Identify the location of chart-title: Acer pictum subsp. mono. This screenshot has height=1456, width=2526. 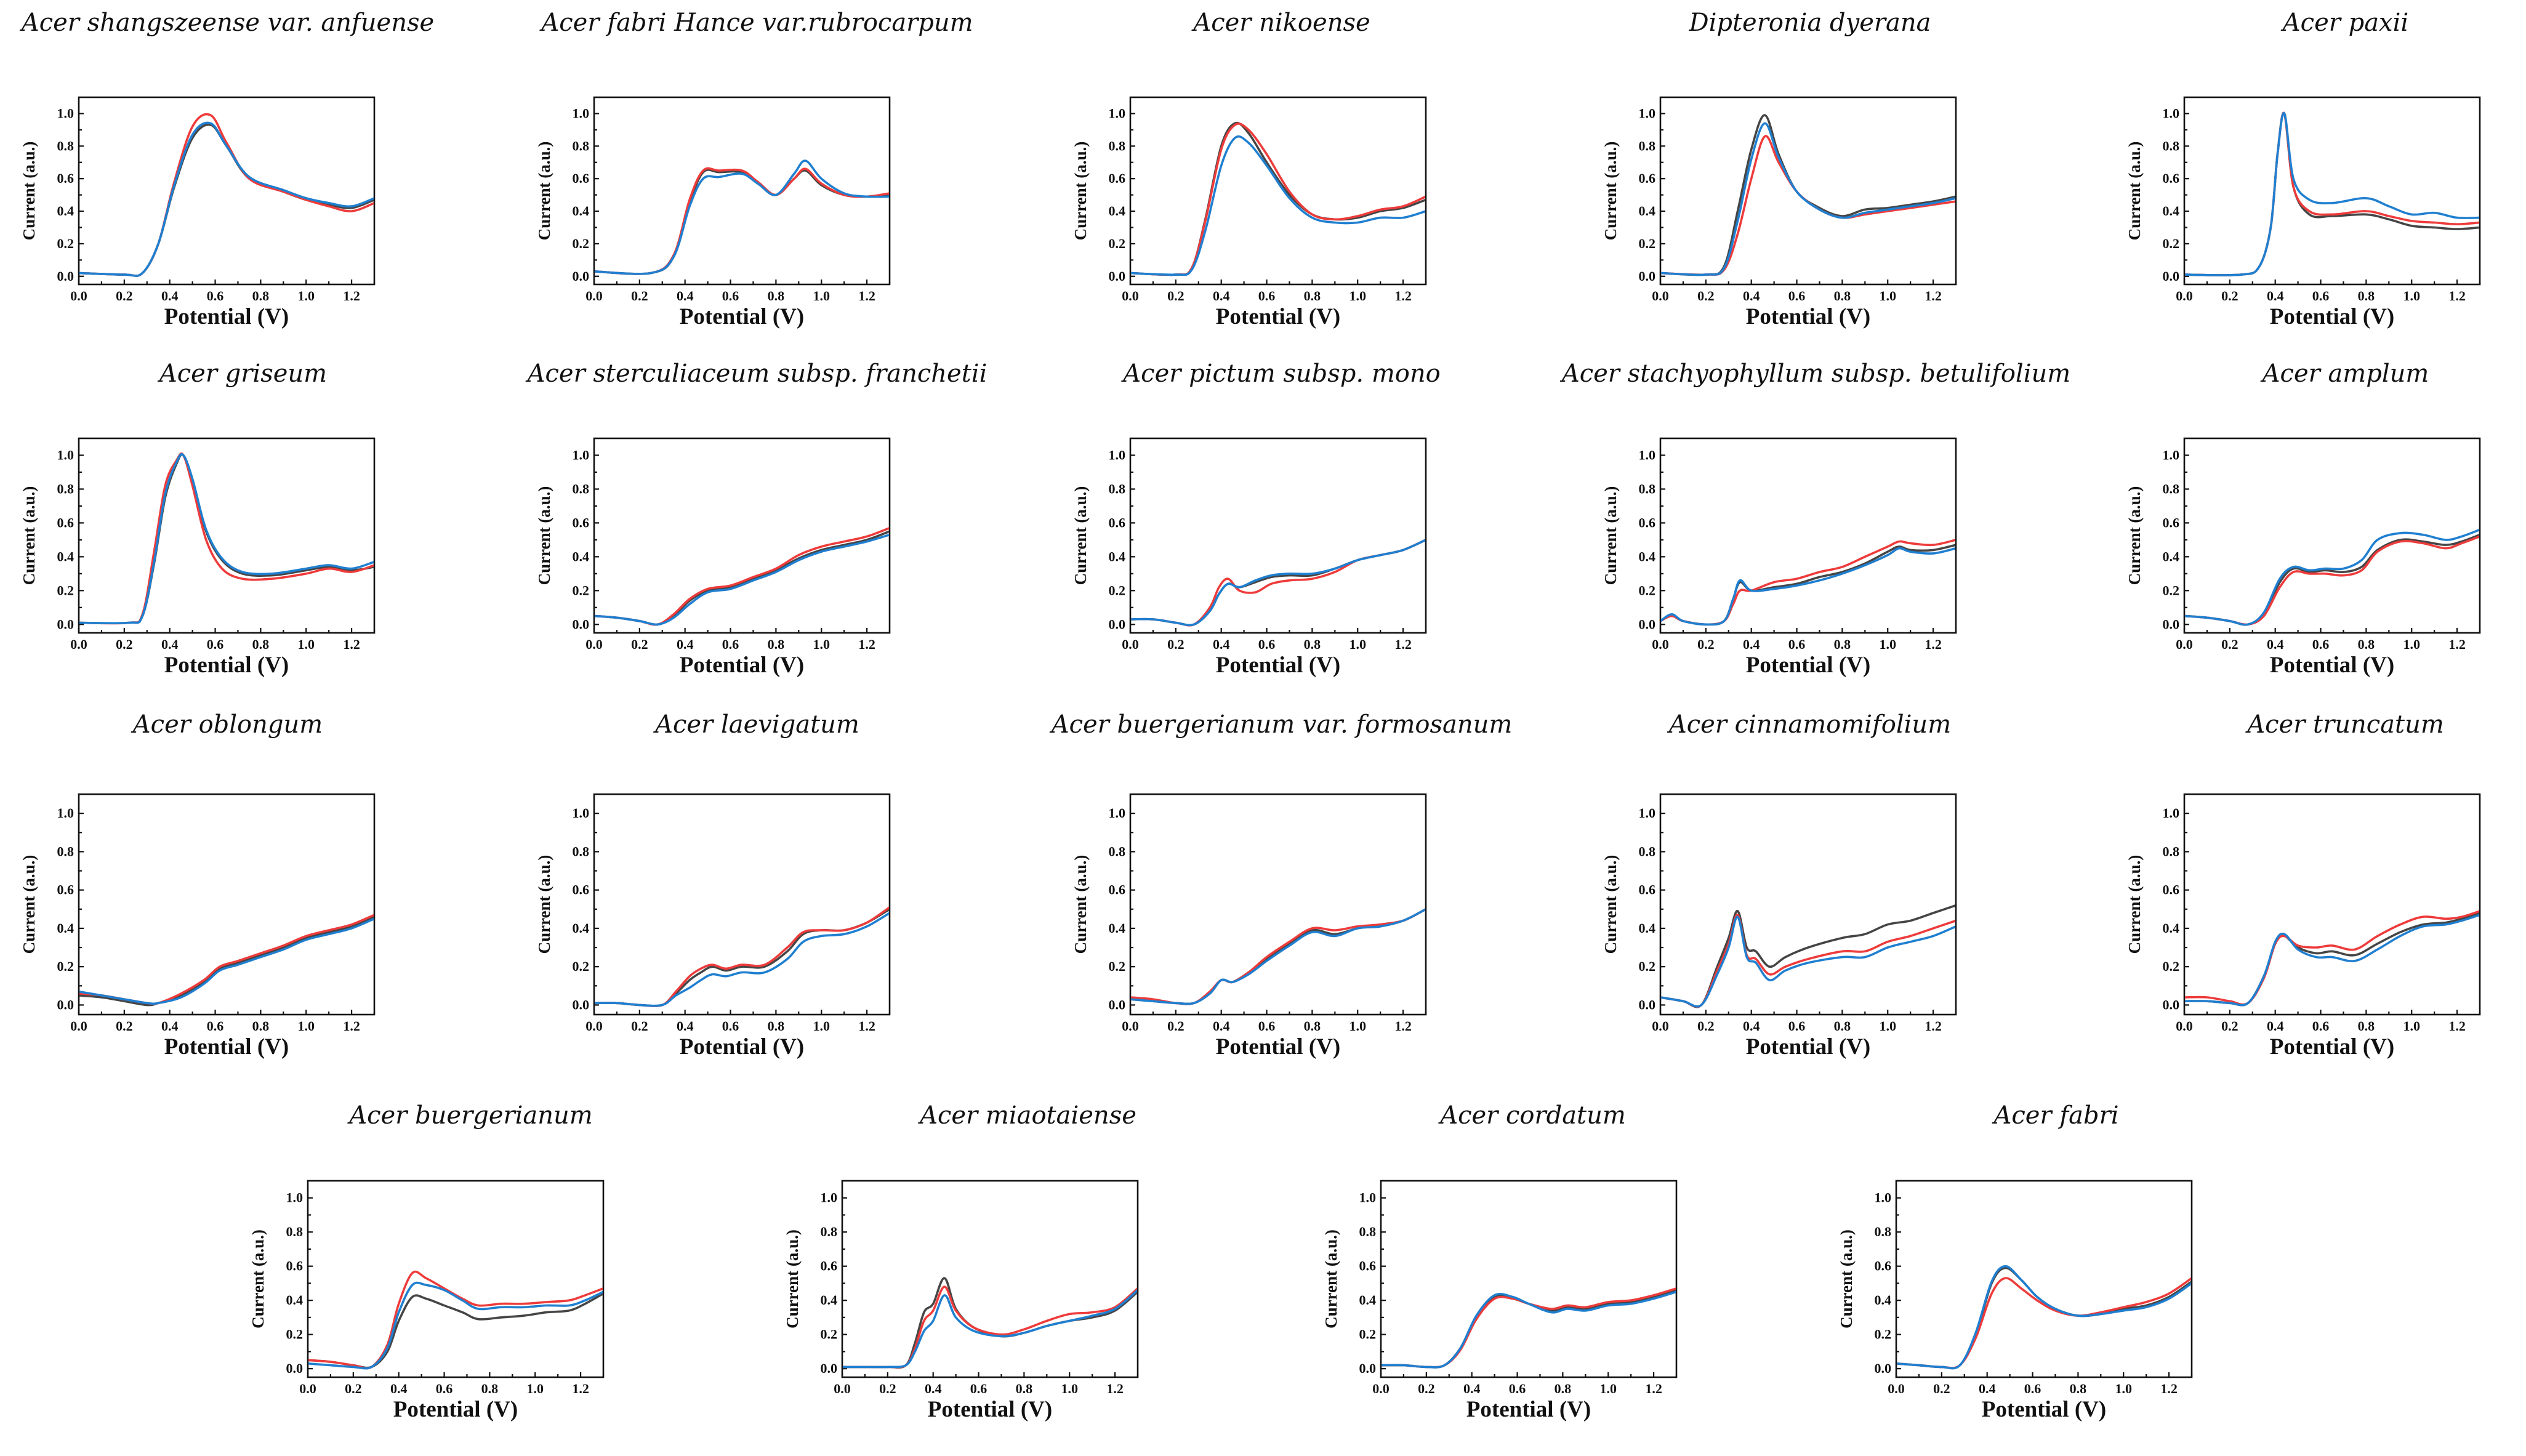
(1280, 374).